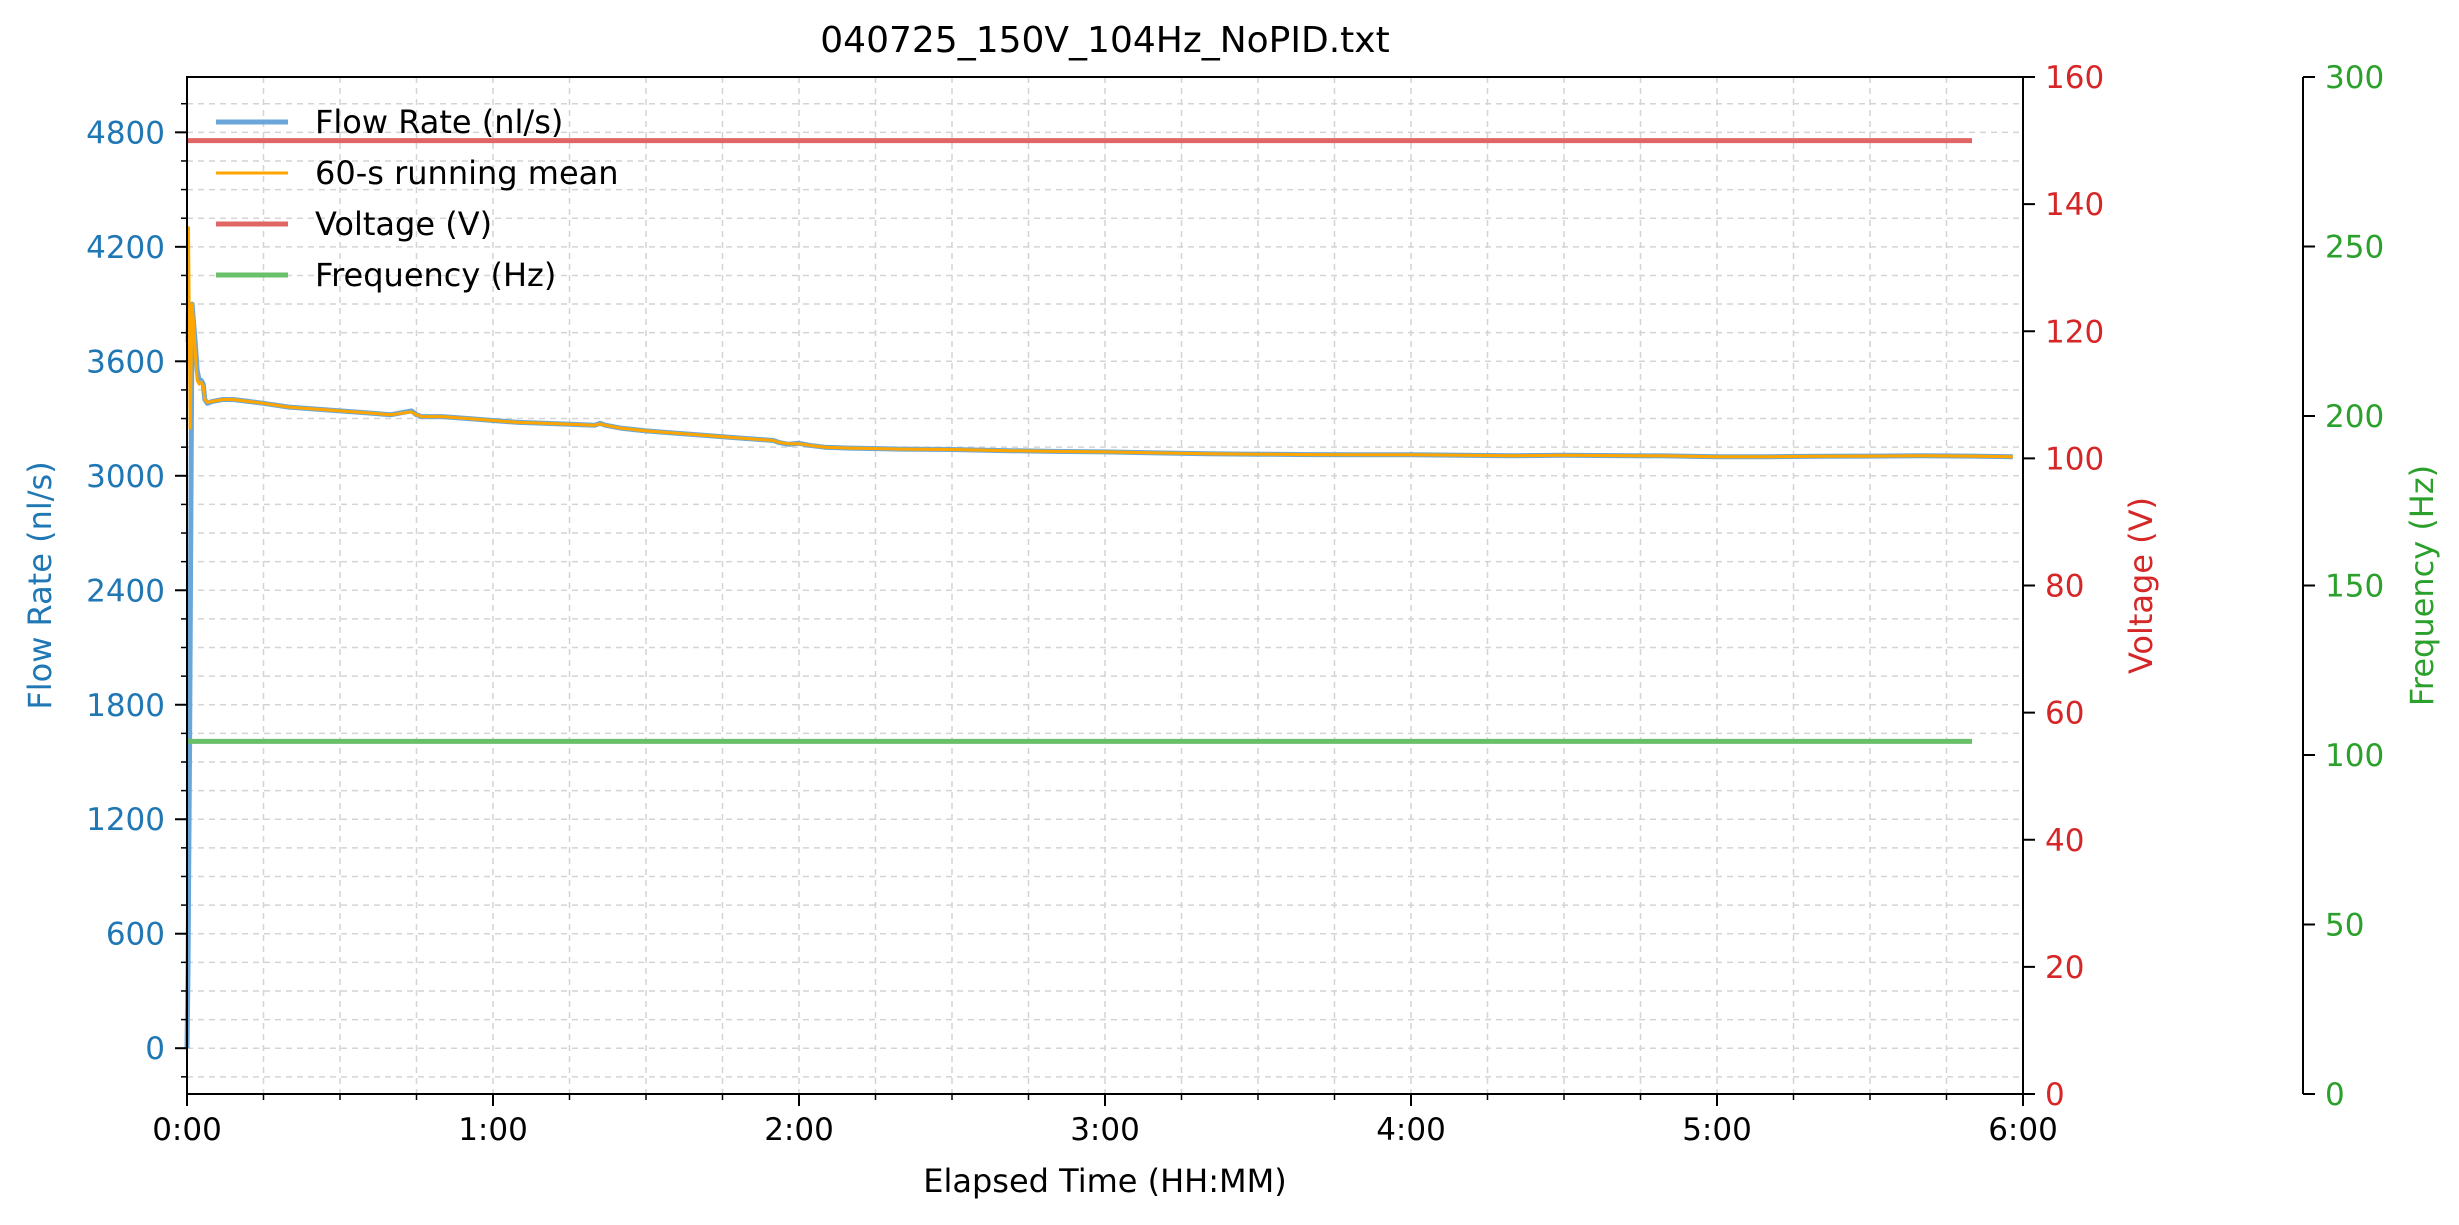  I want to click on frequency-tick-label: 0, so click(2335, 1095).